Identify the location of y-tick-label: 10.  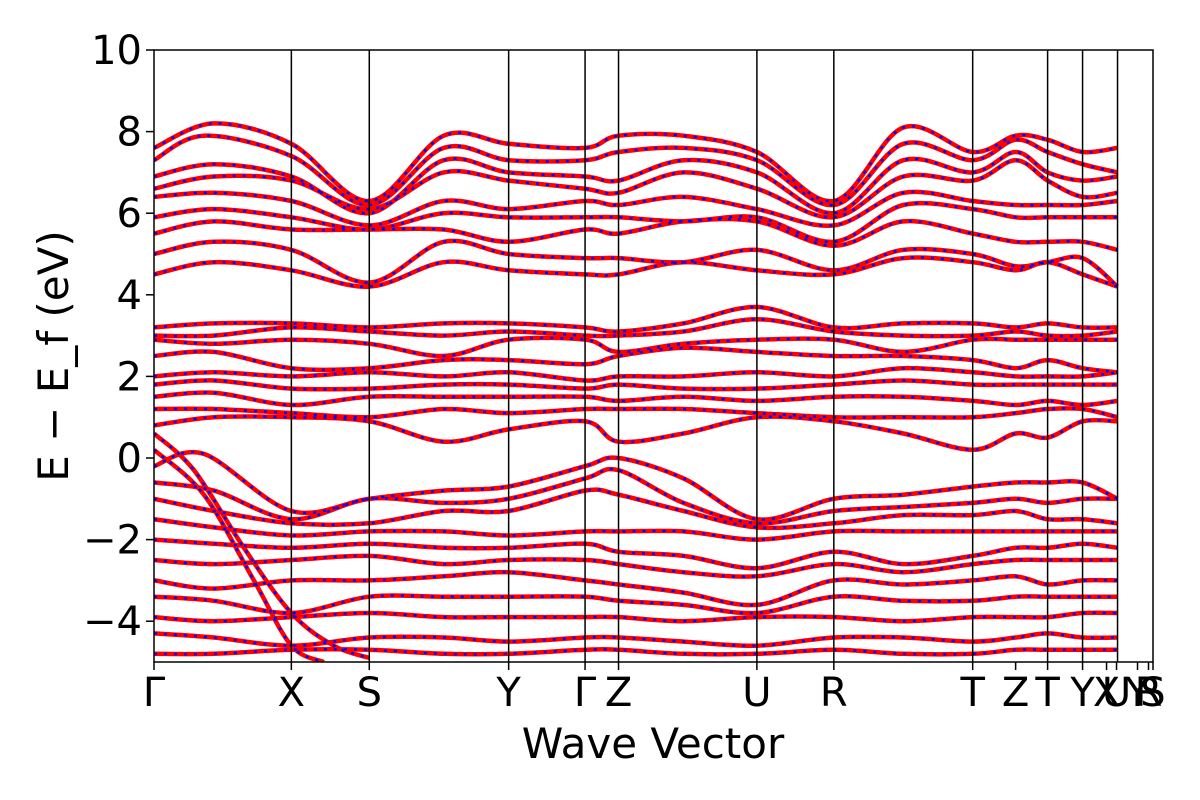
(116, 51).